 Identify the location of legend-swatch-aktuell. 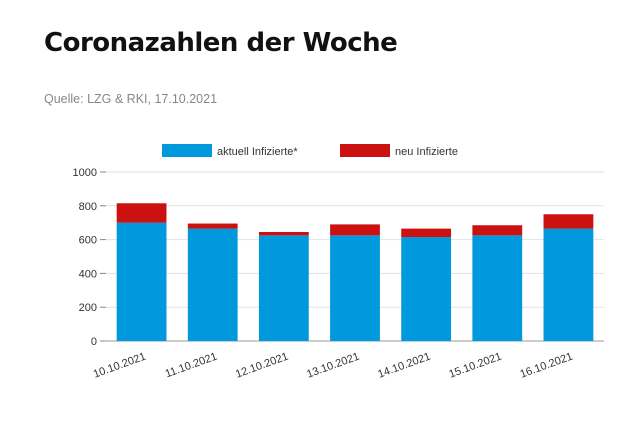
(187, 150).